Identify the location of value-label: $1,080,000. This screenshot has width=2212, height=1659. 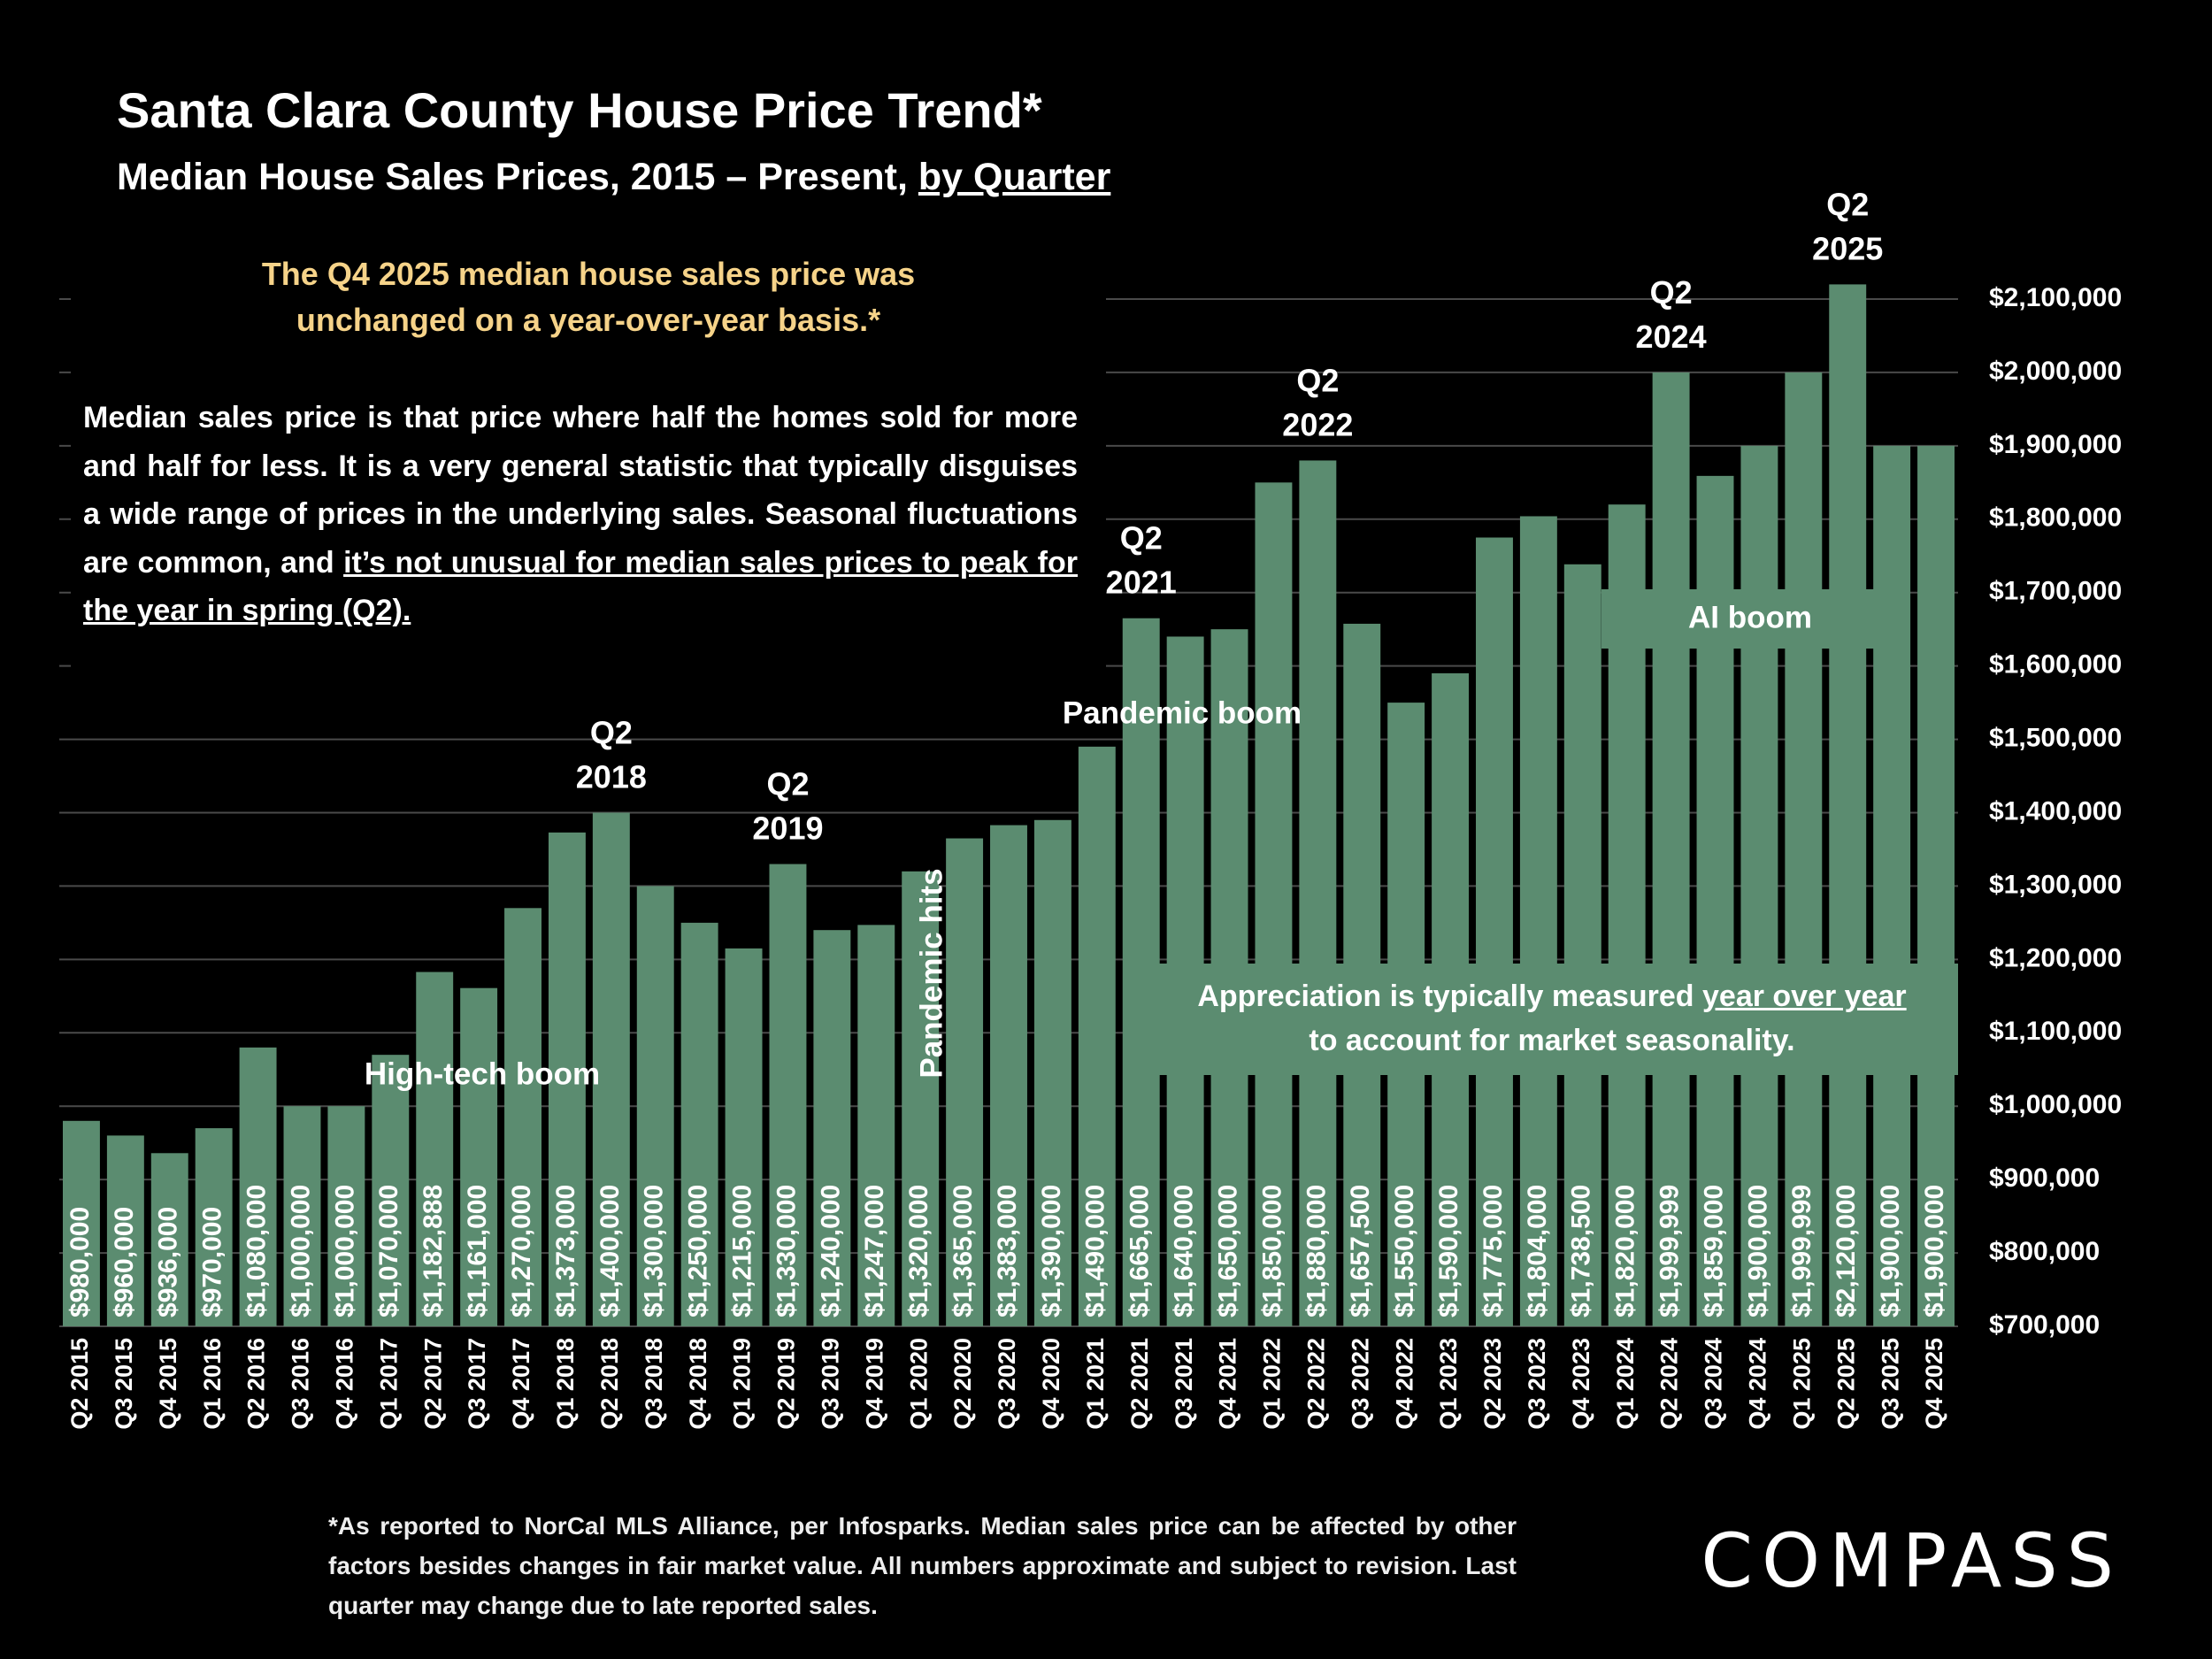
(257, 1251).